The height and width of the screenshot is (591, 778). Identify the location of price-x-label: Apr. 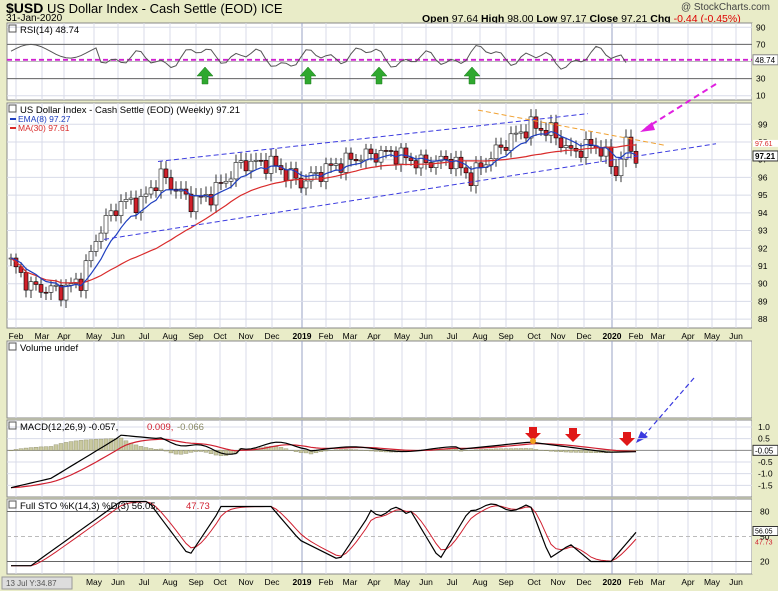
(63, 336).